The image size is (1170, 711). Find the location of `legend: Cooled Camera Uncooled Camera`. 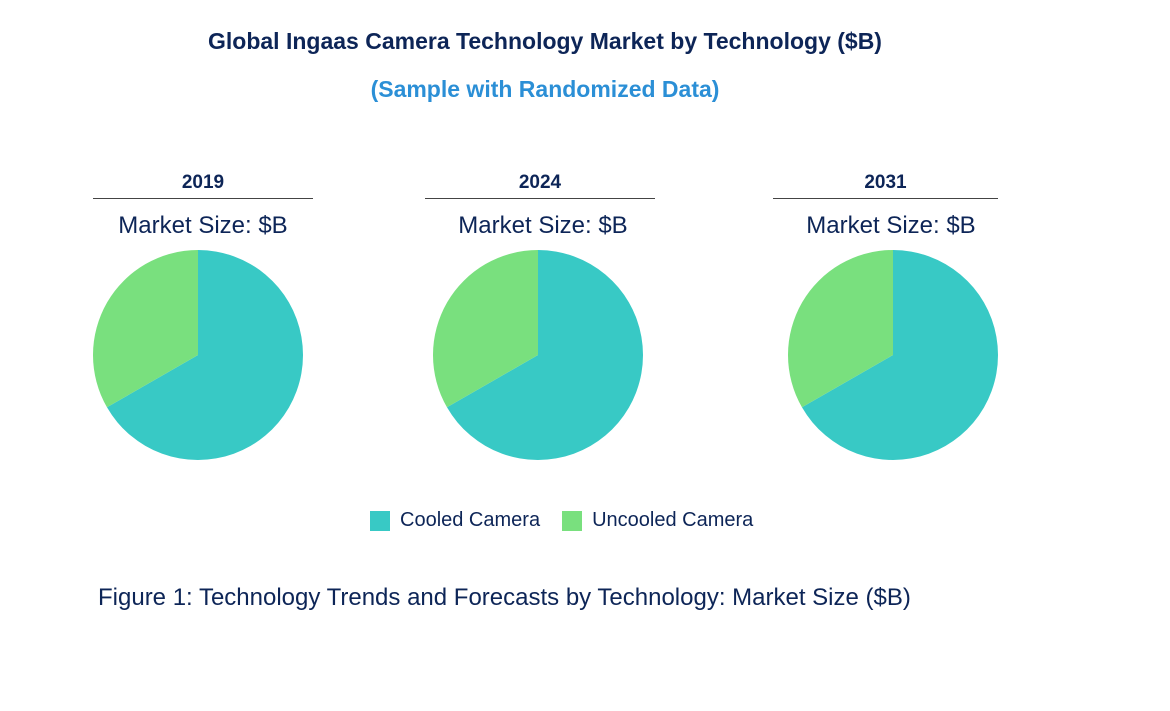

legend: Cooled Camera Uncooled Camera is located at coordinates (572, 520).